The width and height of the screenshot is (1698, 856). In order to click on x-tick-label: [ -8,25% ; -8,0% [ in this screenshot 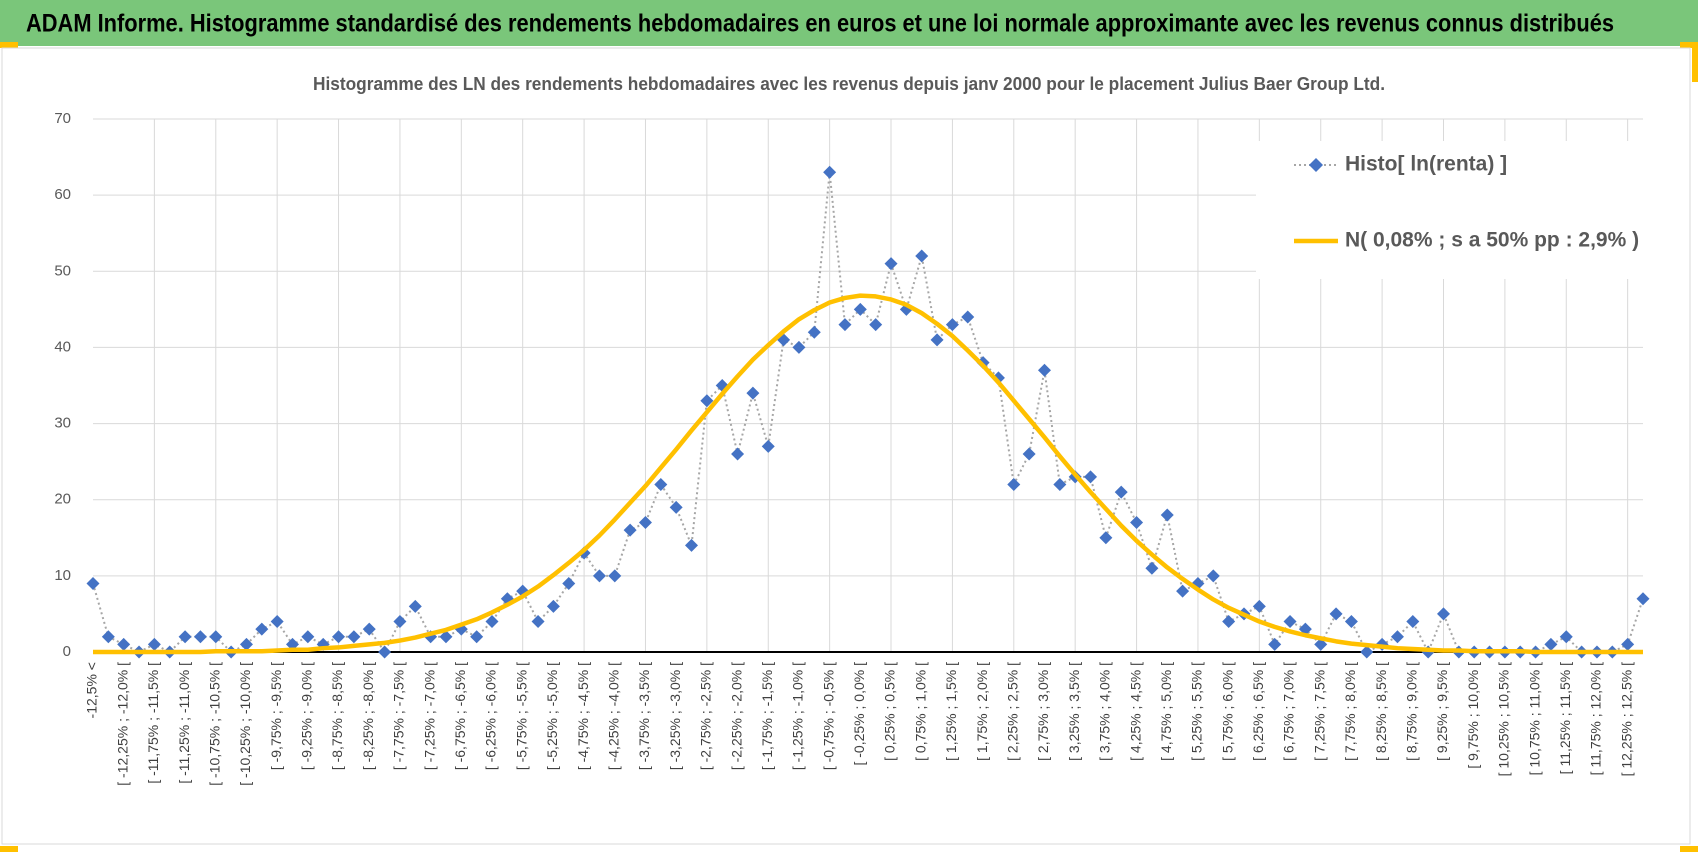, I will do `click(368, 716)`.